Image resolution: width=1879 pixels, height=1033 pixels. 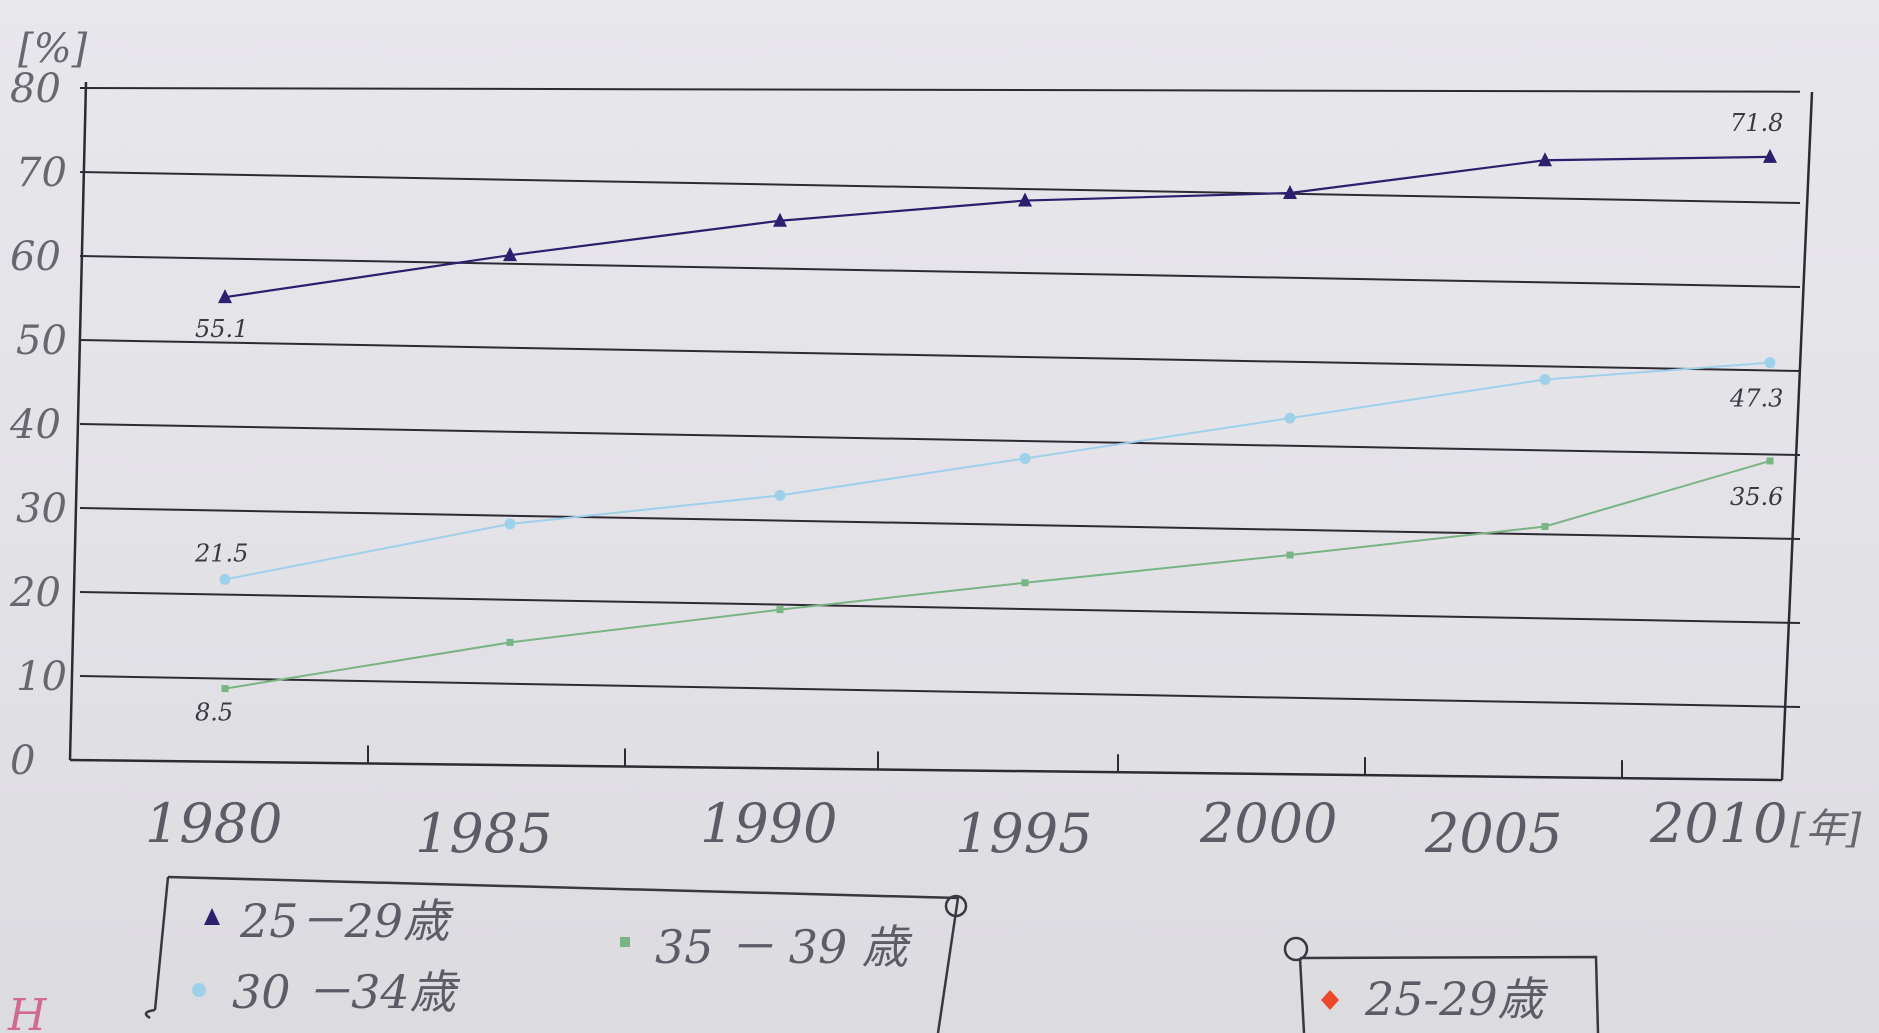 I want to click on data-label: 55.1, so click(x=221, y=329).